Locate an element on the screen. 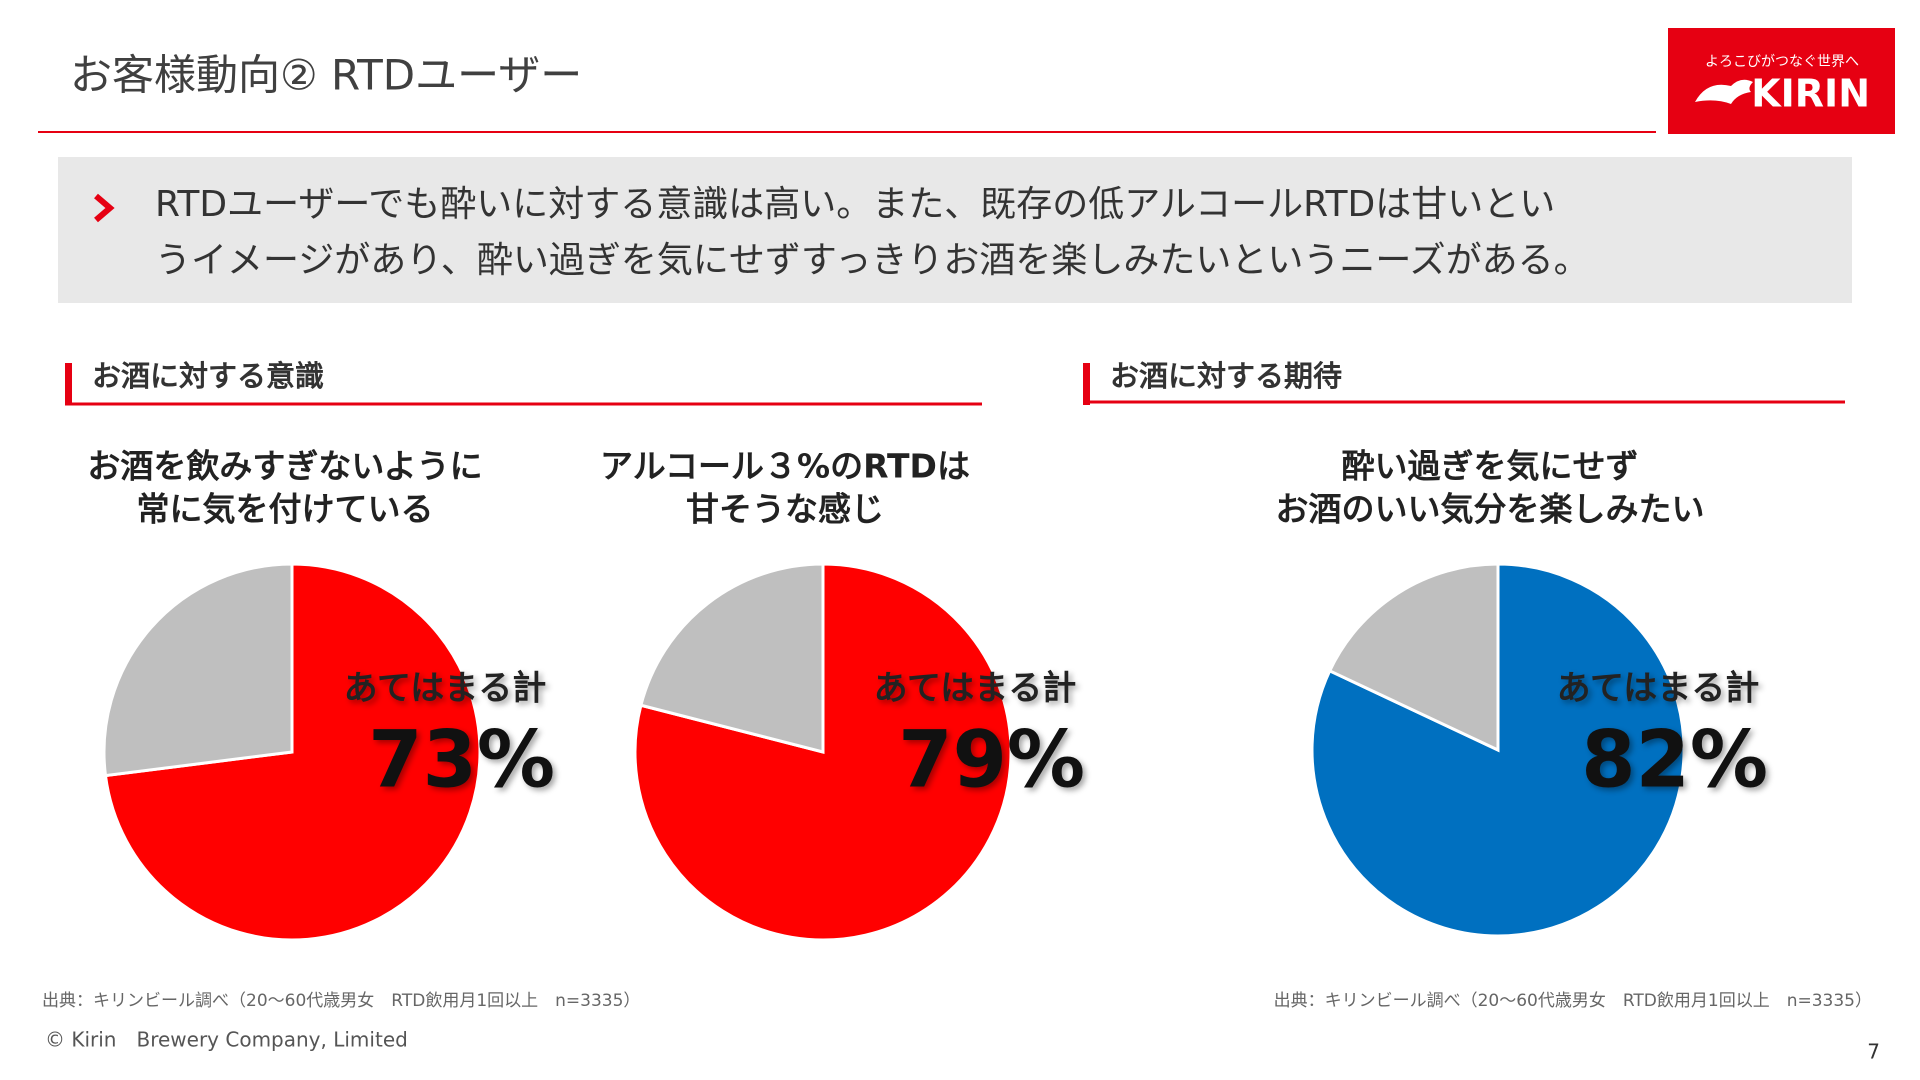 The width and height of the screenshot is (1920, 1080). summary-line: うイメージがあり、酔い過ぎを気にせずすっきりお酒を楽しみたいというニーズがある。 is located at coordinates (872, 260).